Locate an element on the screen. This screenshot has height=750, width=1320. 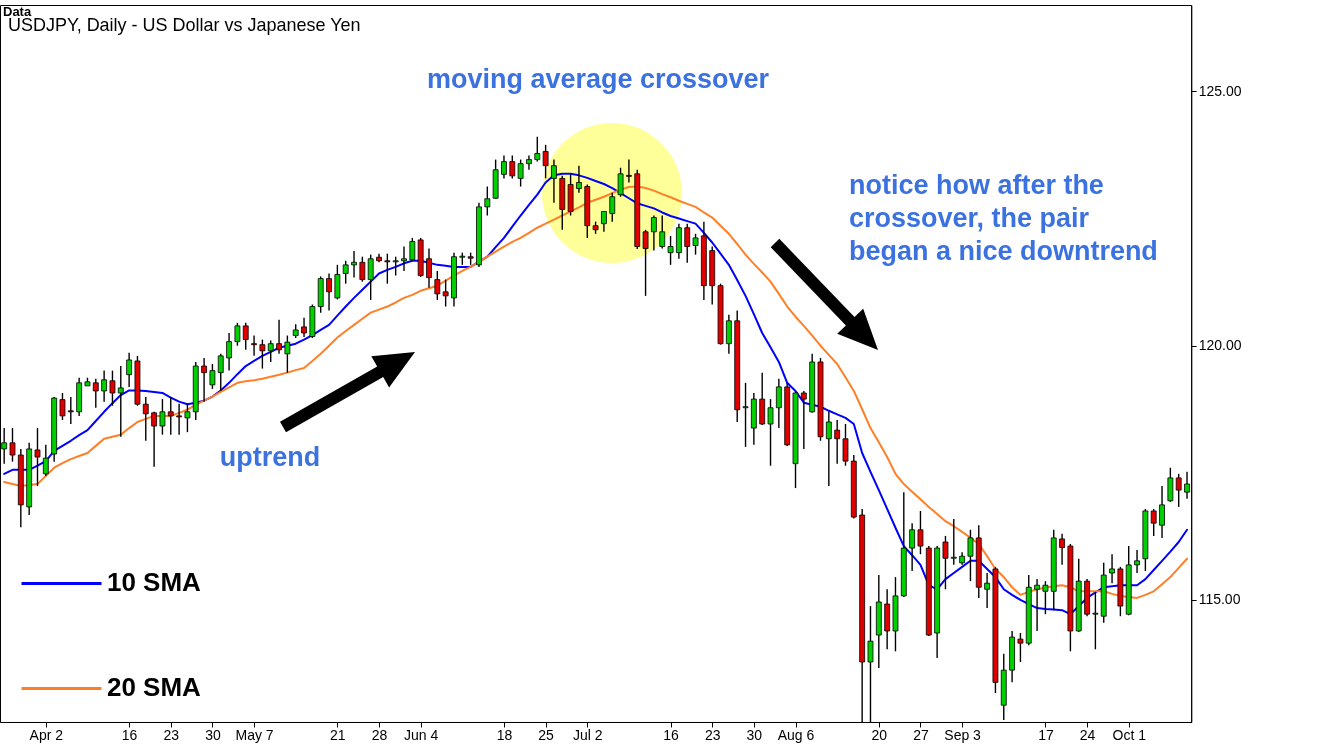
x-tick-label: 21 is located at coordinates (338, 735).